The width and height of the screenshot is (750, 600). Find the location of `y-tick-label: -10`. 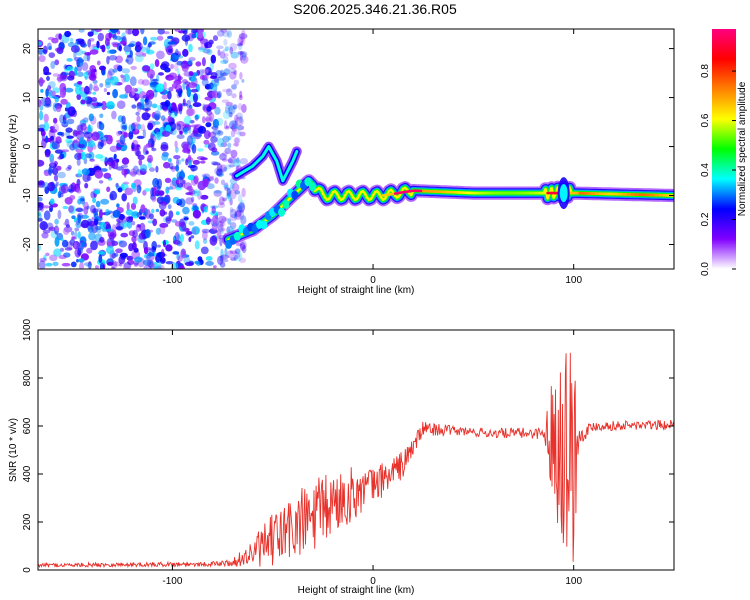

y-tick-label: -10 is located at coordinates (27, 195).